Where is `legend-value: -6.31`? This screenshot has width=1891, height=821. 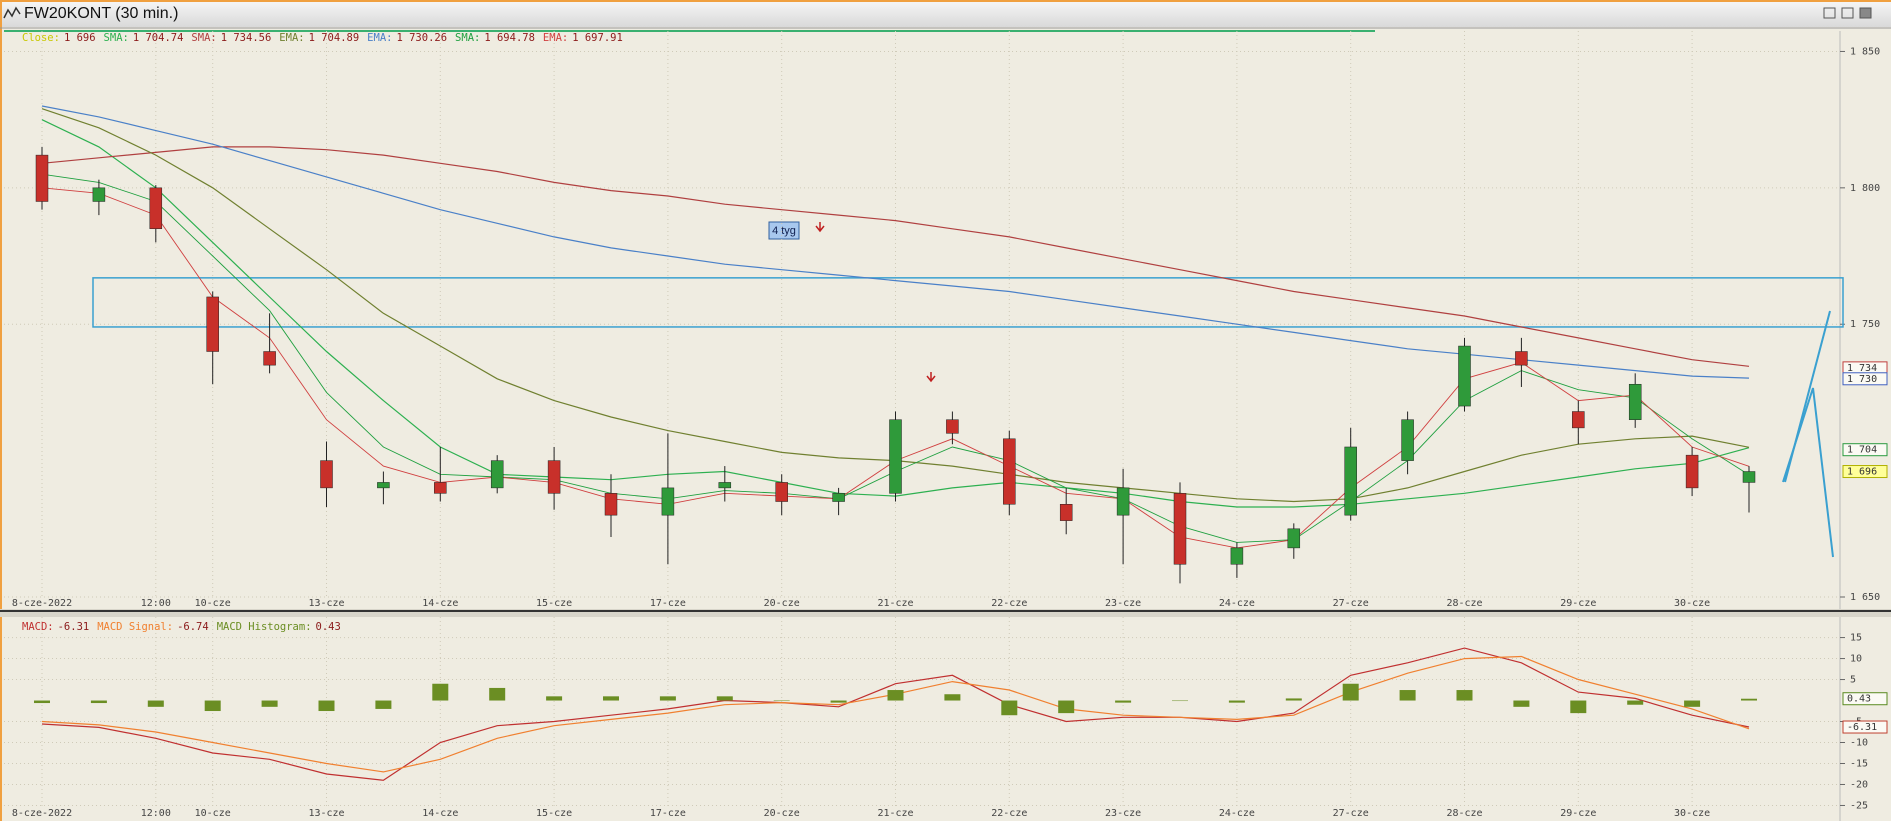
legend-value: -6.31 is located at coordinates (73, 627).